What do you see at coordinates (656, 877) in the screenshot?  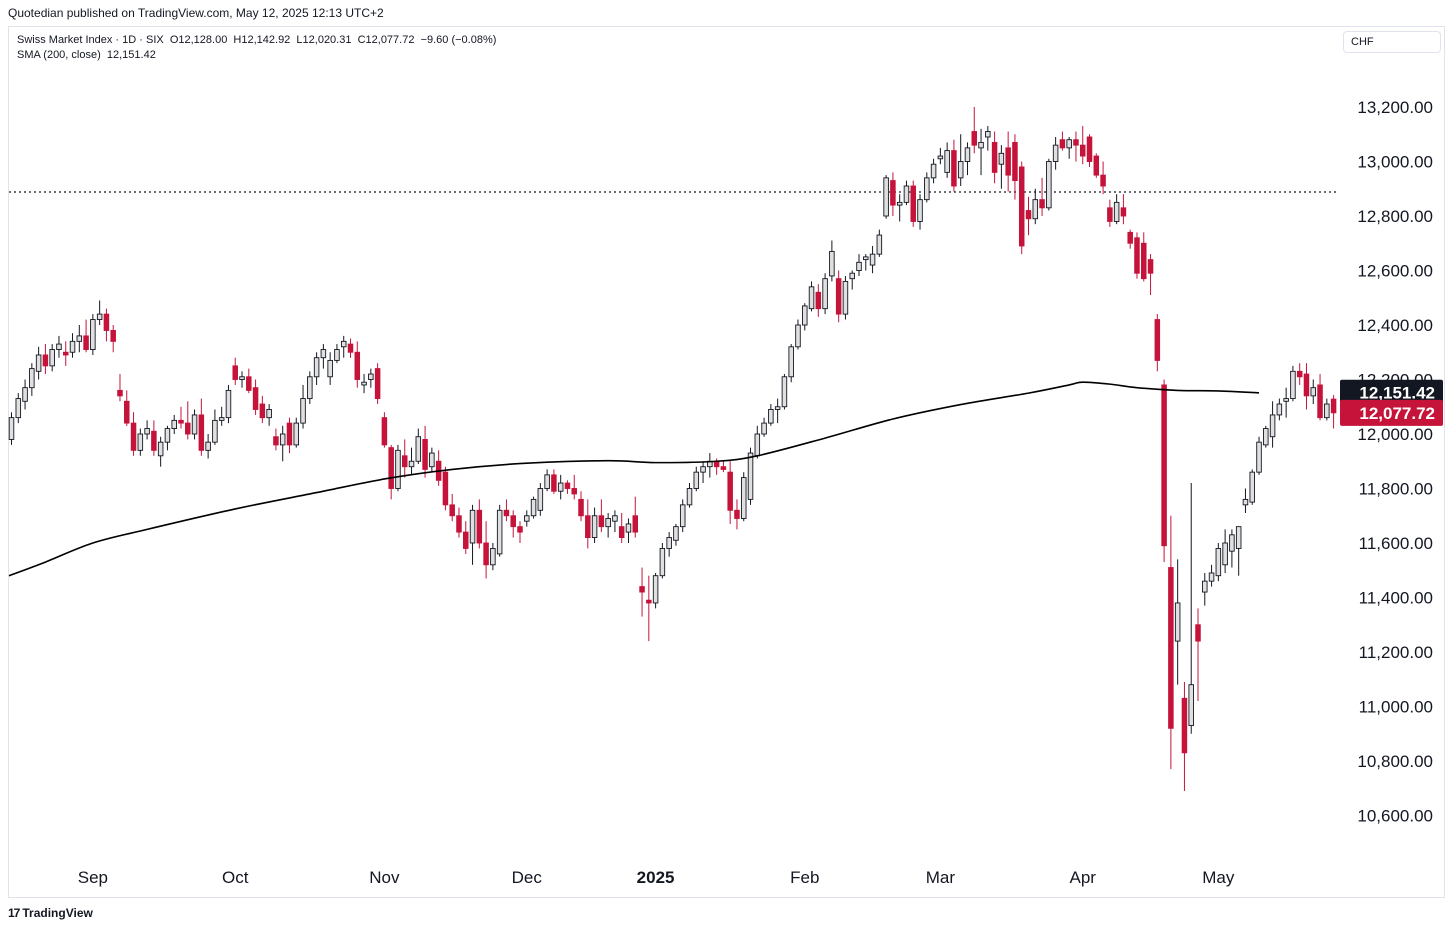 I see `x-tick-label: 2025` at bounding box center [656, 877].